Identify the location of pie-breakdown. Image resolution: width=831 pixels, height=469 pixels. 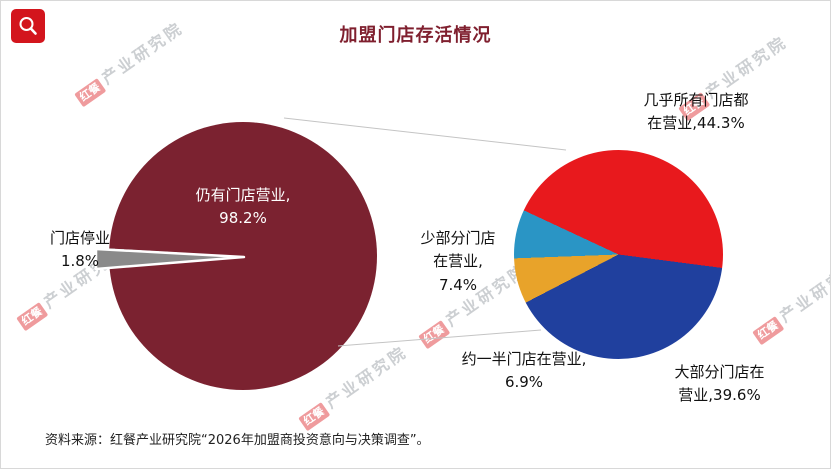
(618, 254).